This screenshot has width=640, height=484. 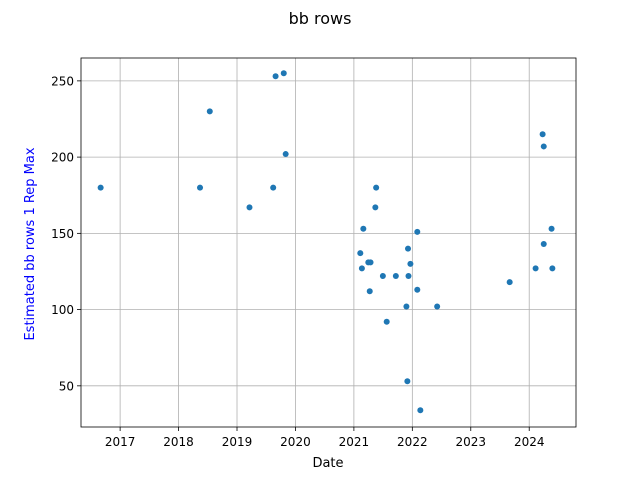 I want to click on chart-title: bb rows, so click(x=320, y=18).